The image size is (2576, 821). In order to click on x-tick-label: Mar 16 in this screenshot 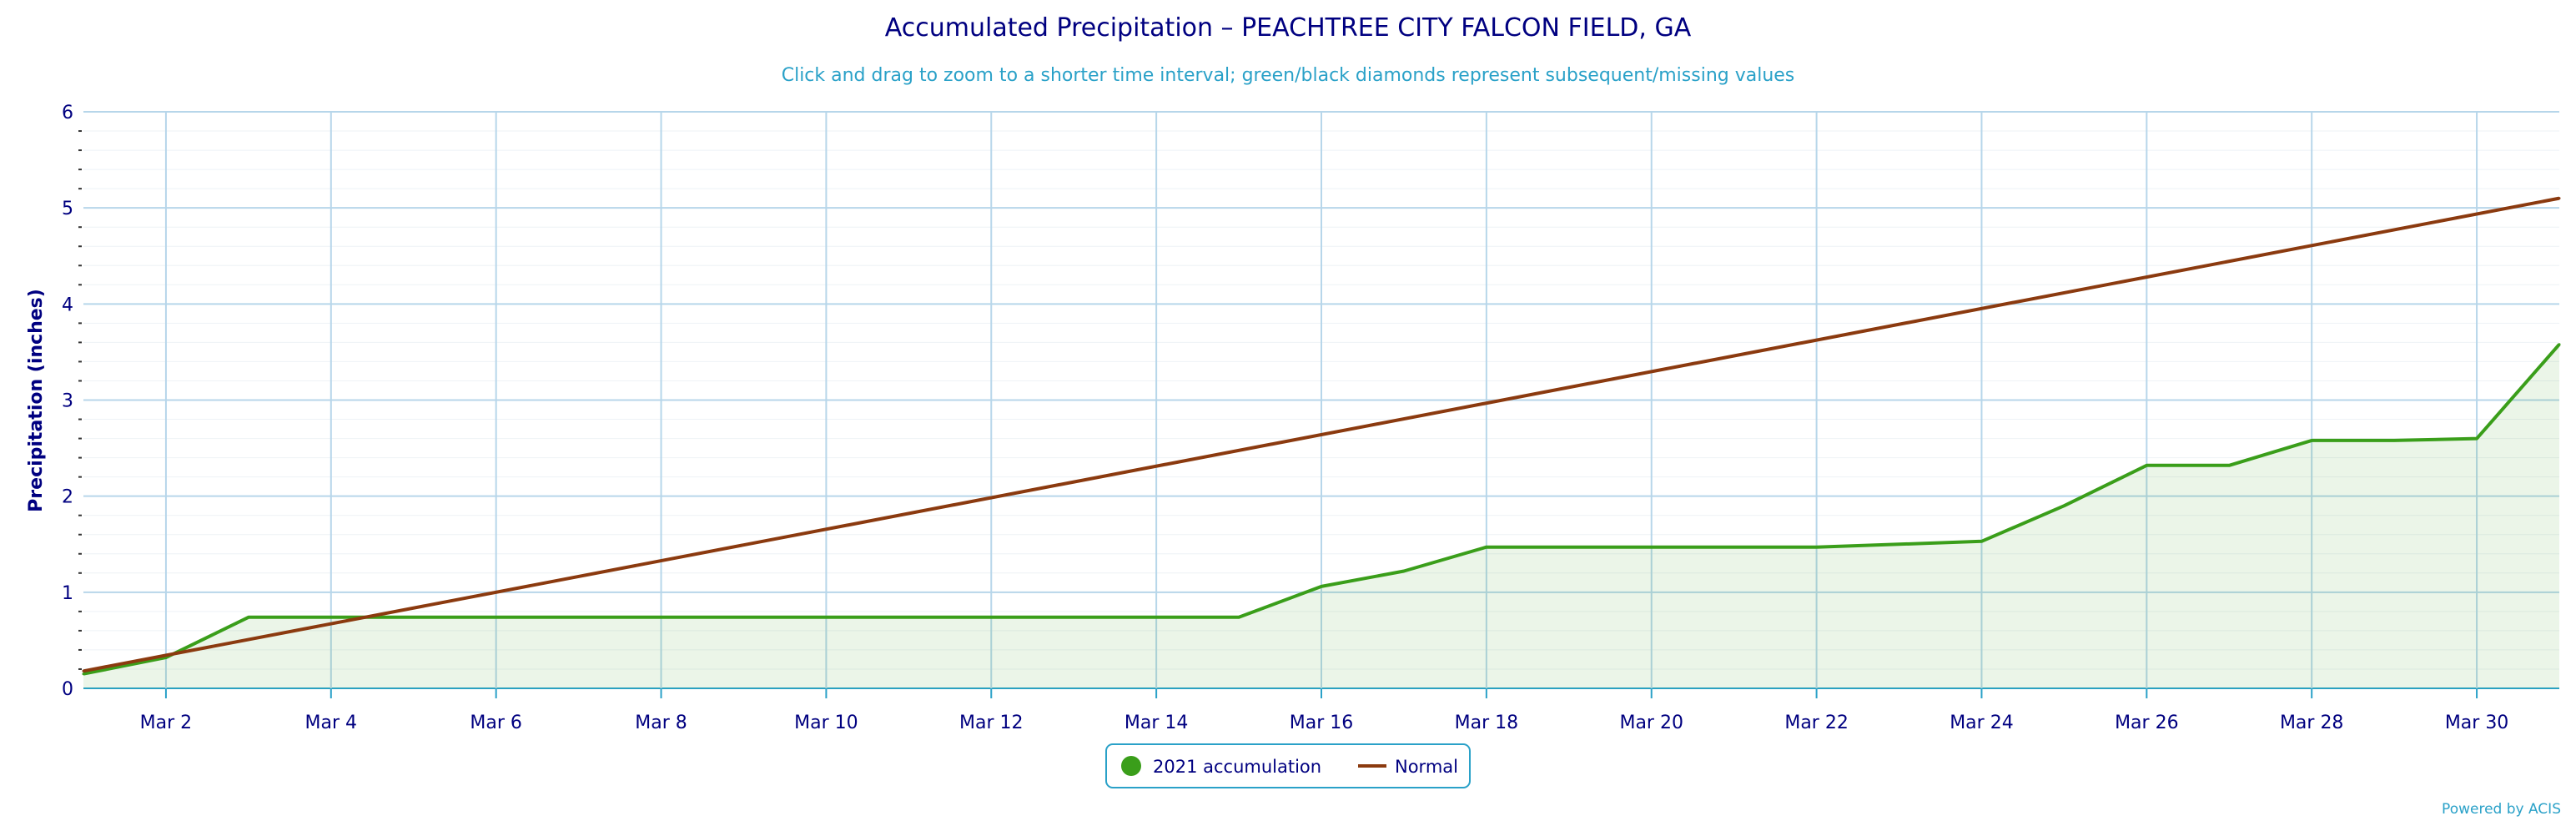, I will do `click(1322, 723)`.